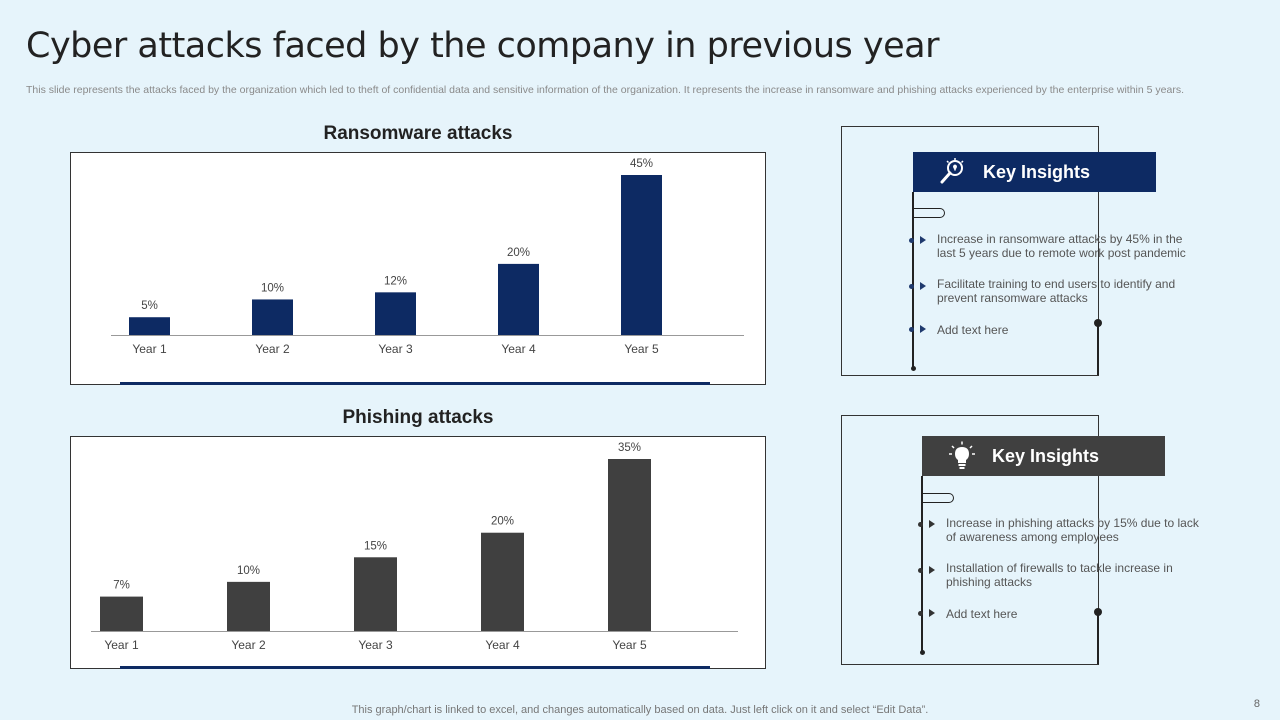  What do you see at coordinates (415, 667) in the screenshot?
I see `phishing-underline` at bounding box center [415, 667].